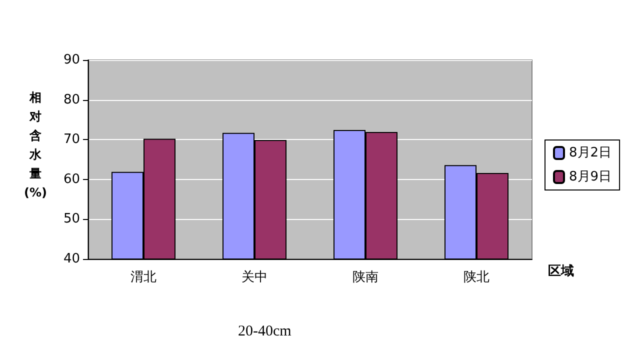 The height and width of the screenshot is (350, 641). I want to click on x-tick-label: 渭北, so click(143, 277).